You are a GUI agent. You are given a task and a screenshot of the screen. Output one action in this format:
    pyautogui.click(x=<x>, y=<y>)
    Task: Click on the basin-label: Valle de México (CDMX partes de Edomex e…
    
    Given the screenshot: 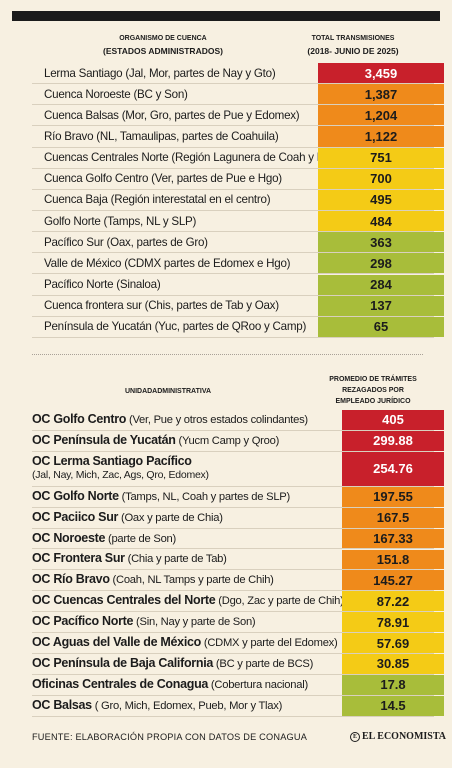 What is the action you would take?
    pyautogui.click(x=167, y=263)
    